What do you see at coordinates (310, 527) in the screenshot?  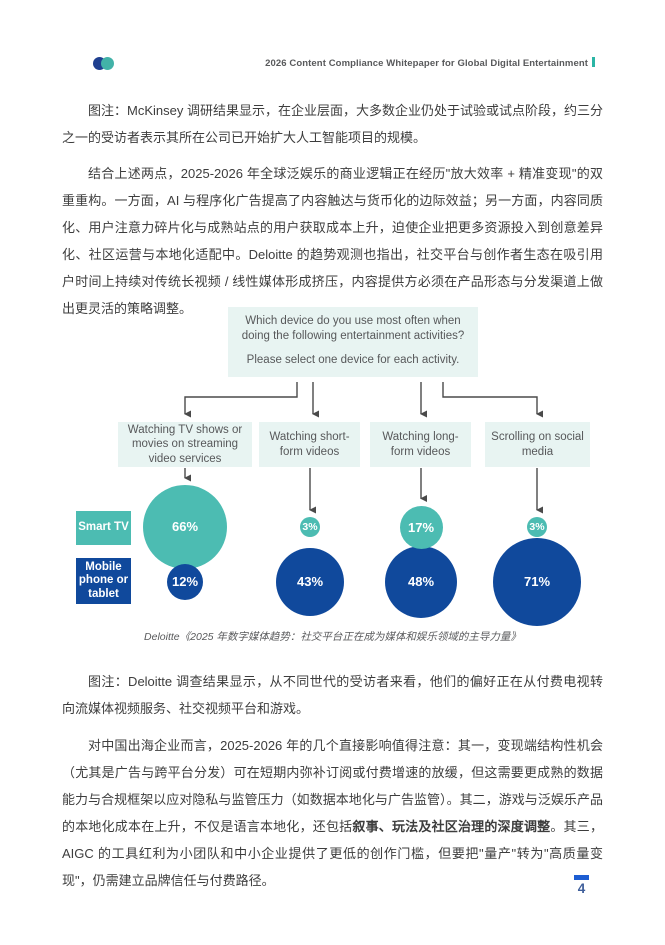 I see `bubble-smart-tv-col2: 3%` at bounding box center [310, 527].